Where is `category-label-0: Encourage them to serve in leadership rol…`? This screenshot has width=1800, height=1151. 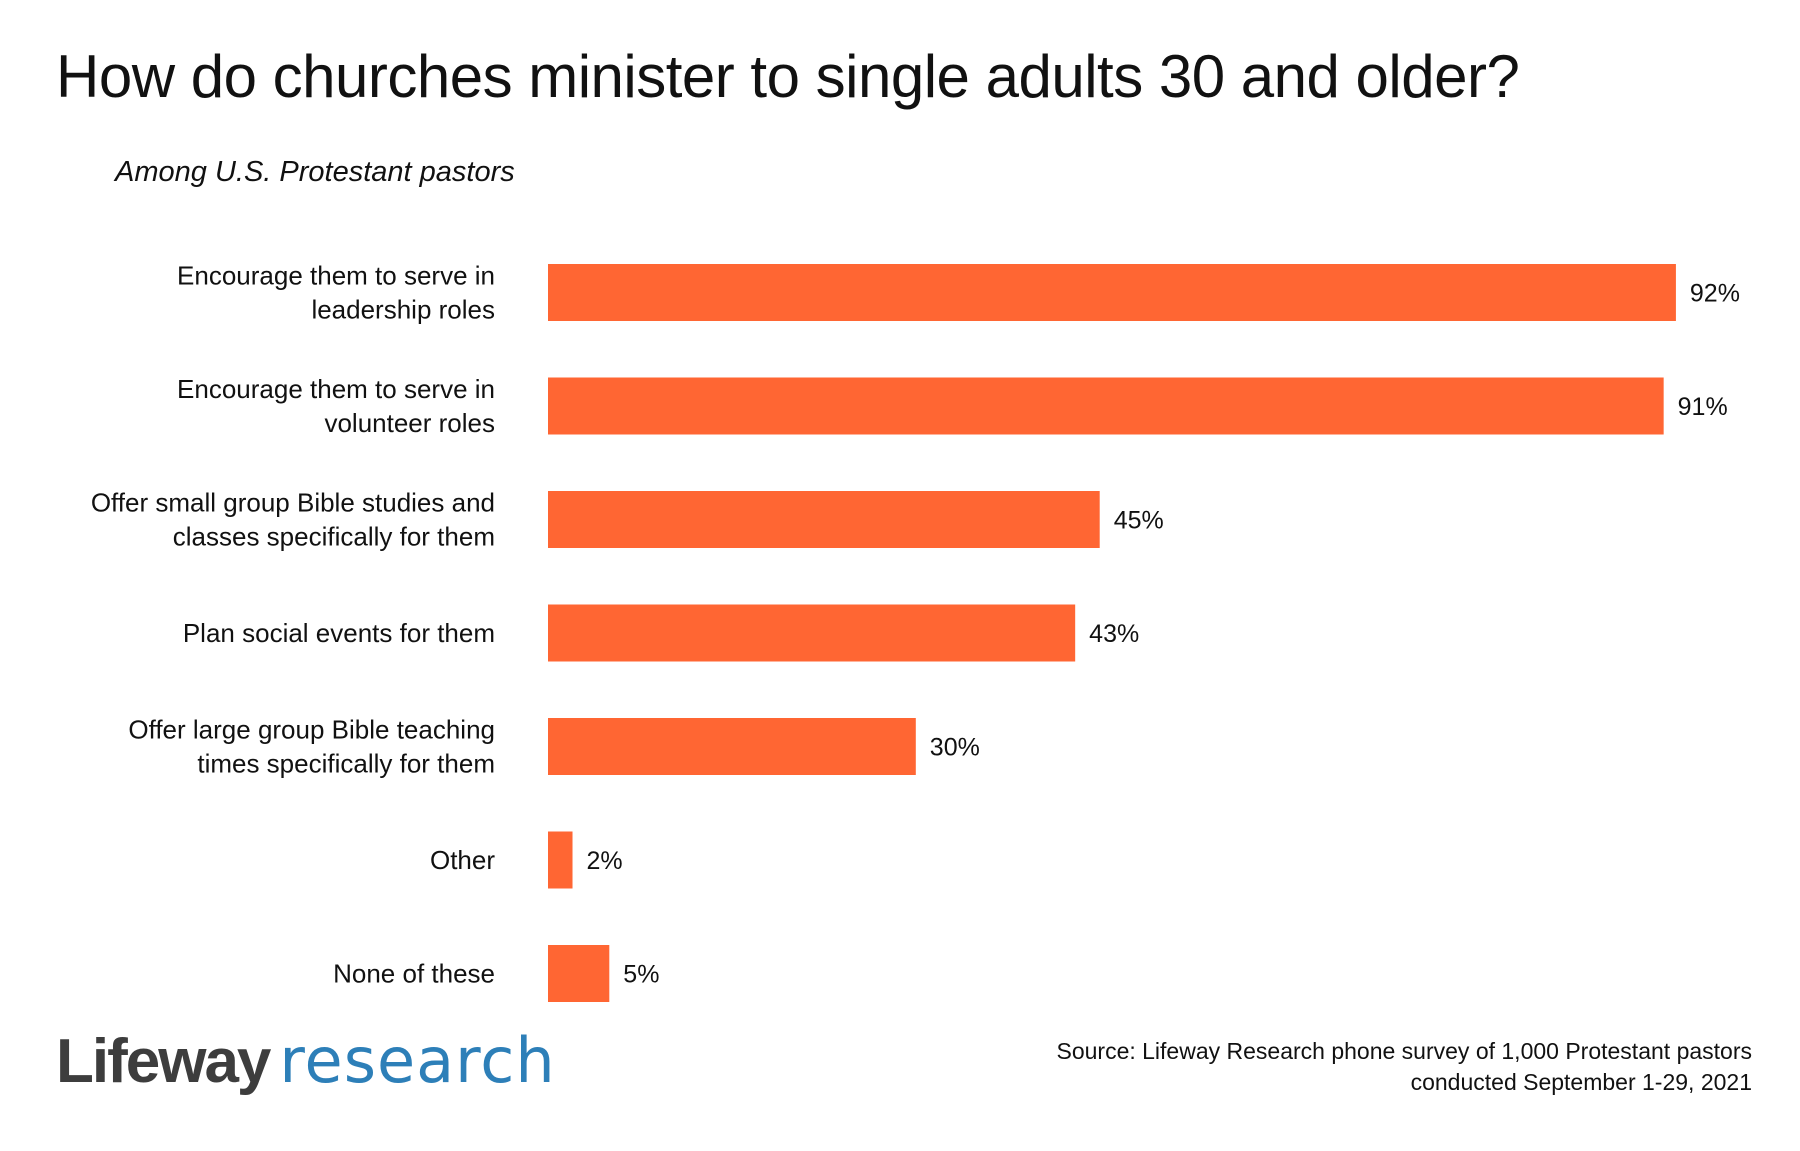 category-label-0: Encourage them to serve in leadership rol… is located at coordinates (336, 293).